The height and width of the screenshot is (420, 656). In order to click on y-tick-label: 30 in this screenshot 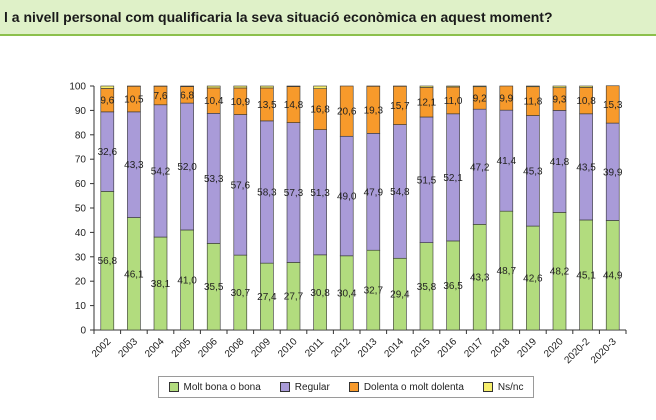, I will do `click(81, 257)`.